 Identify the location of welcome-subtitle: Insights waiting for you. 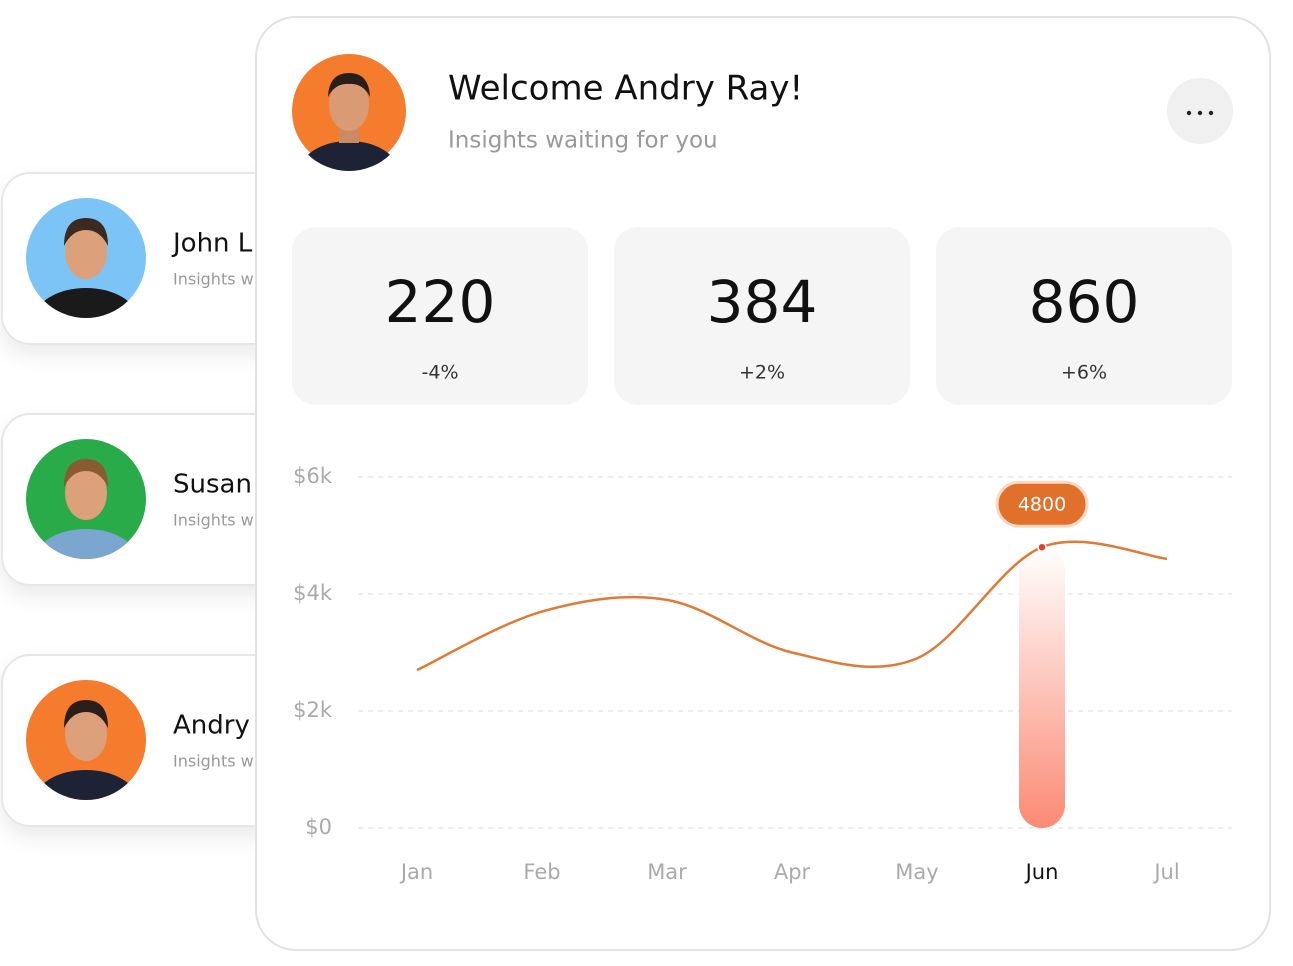
(583, 141).